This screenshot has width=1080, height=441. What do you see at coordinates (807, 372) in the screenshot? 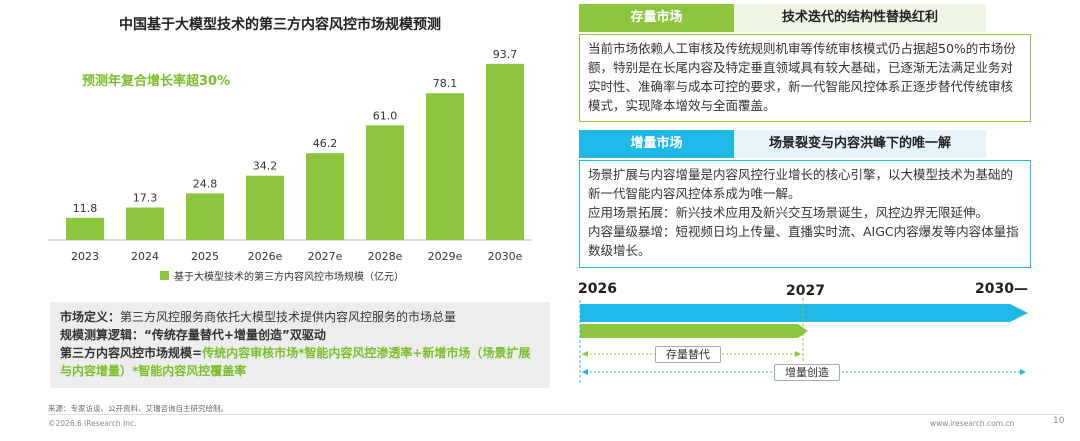
I see `increment-creation-label: 增量创造` at bounding box center [807, 372].